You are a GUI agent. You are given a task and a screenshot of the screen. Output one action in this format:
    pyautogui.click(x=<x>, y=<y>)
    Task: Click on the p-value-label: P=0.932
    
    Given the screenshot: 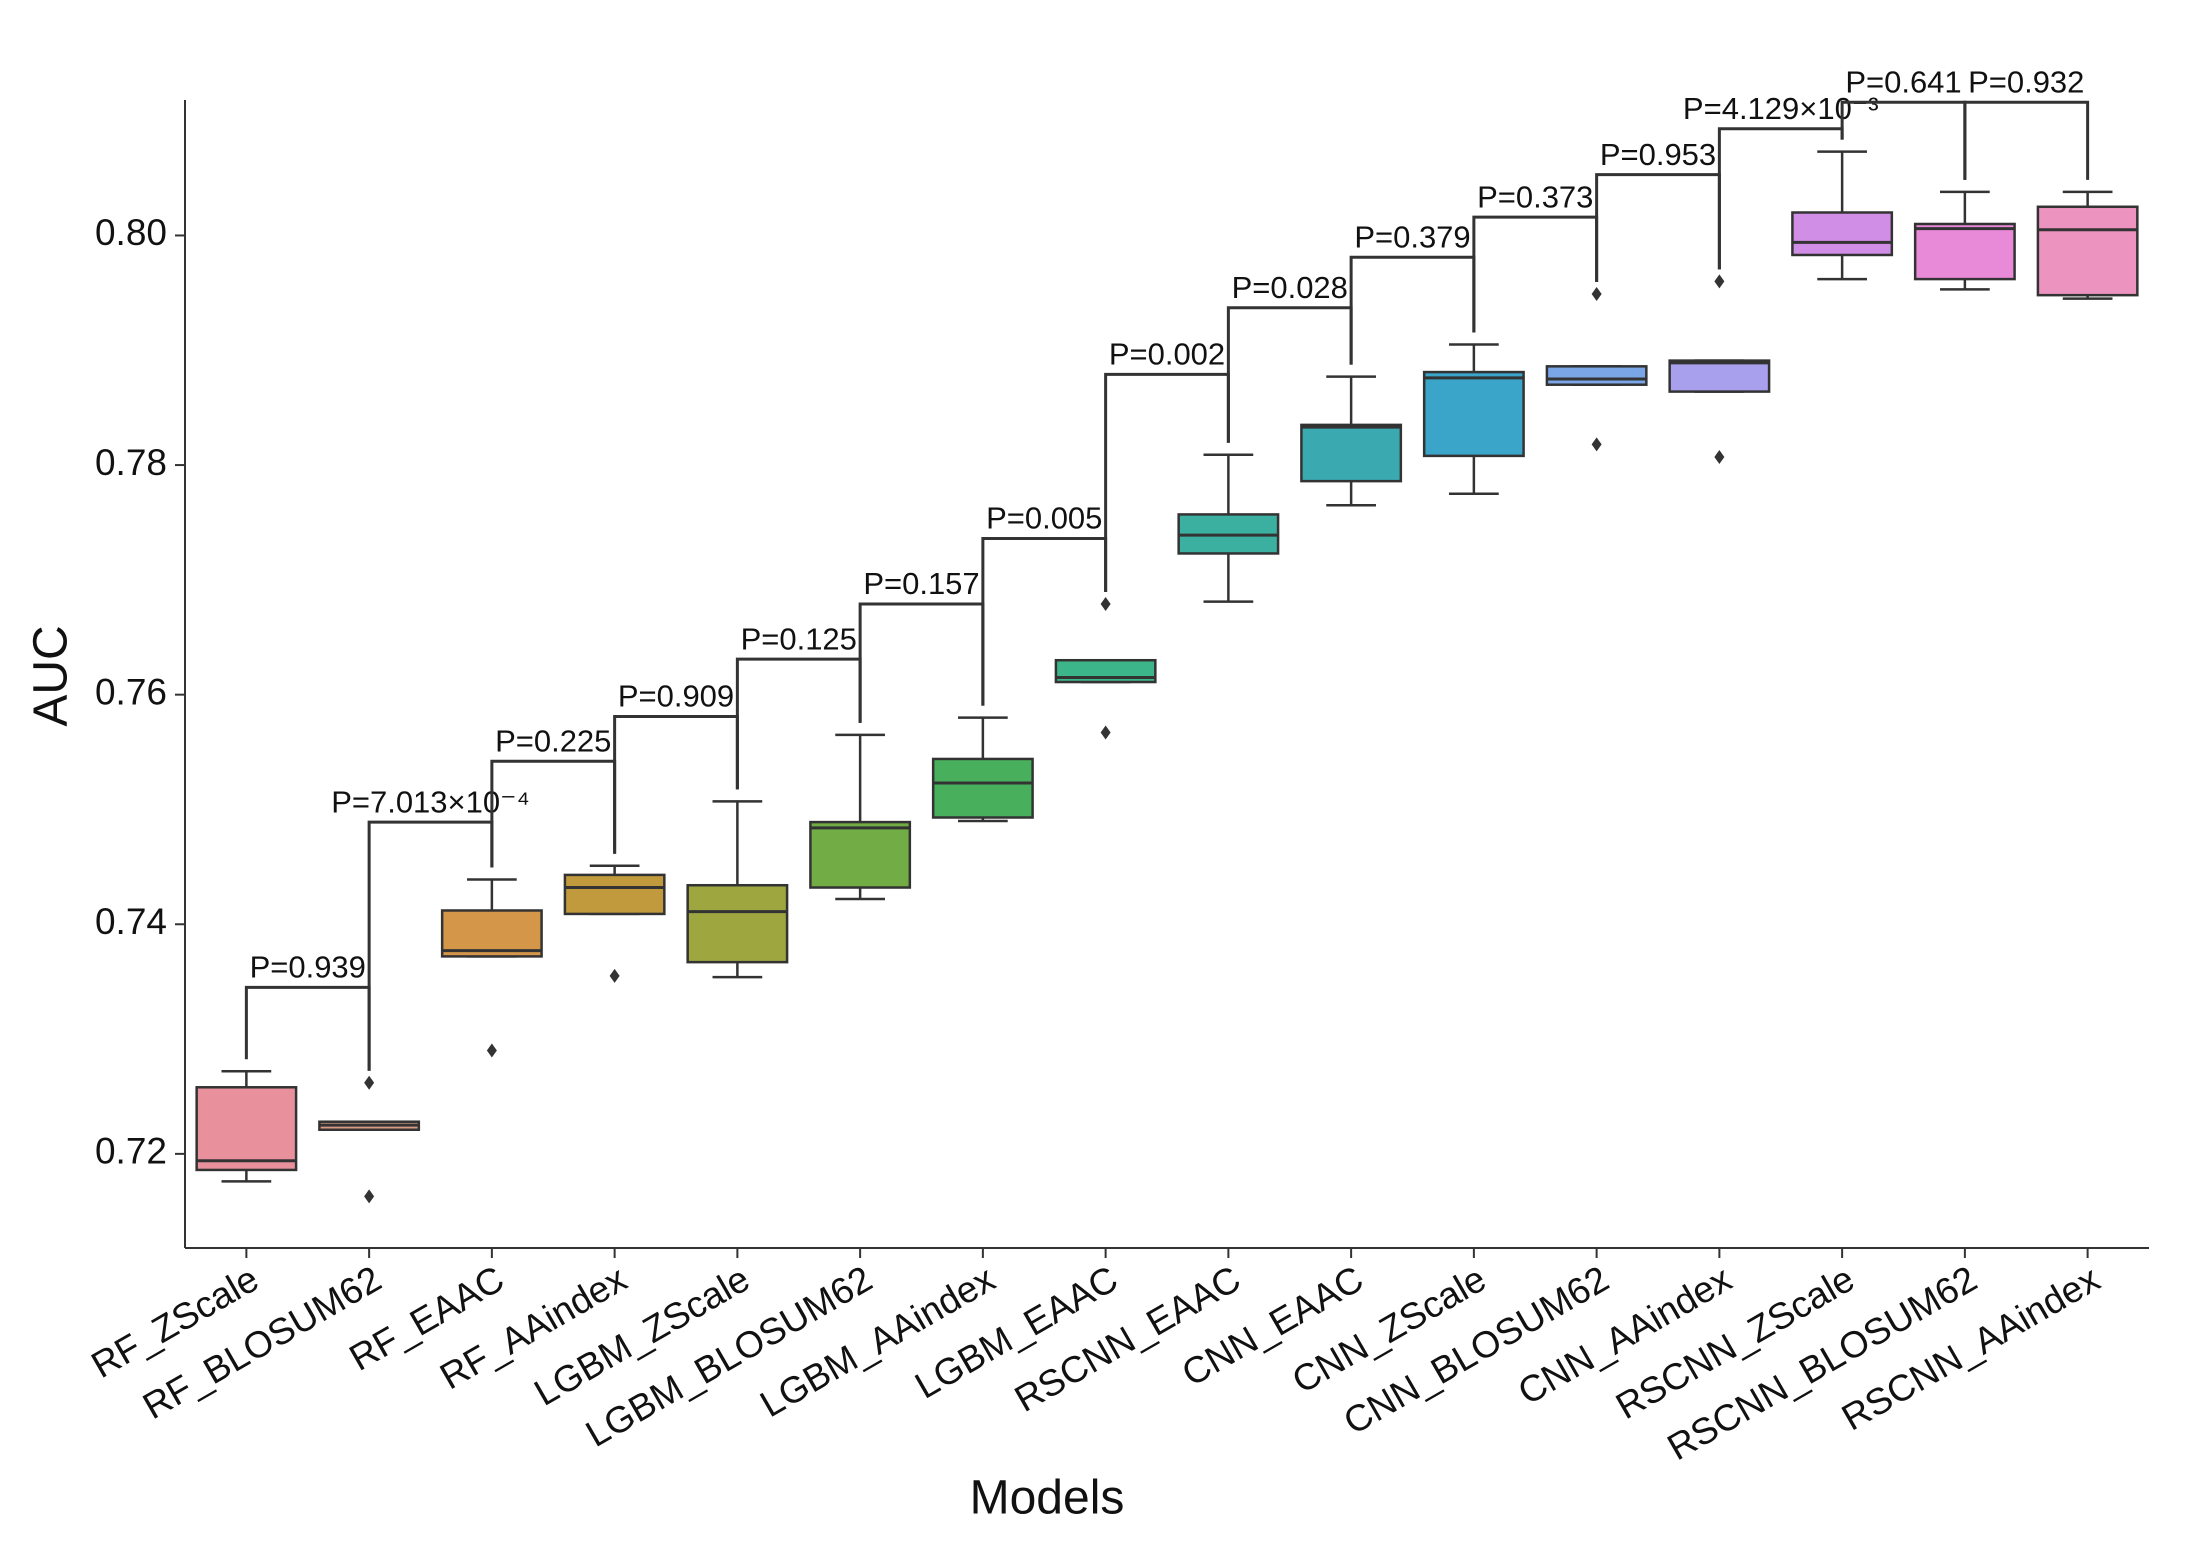 What is the action you would take?
    pyautogui.click(x=2026, y=81)
    